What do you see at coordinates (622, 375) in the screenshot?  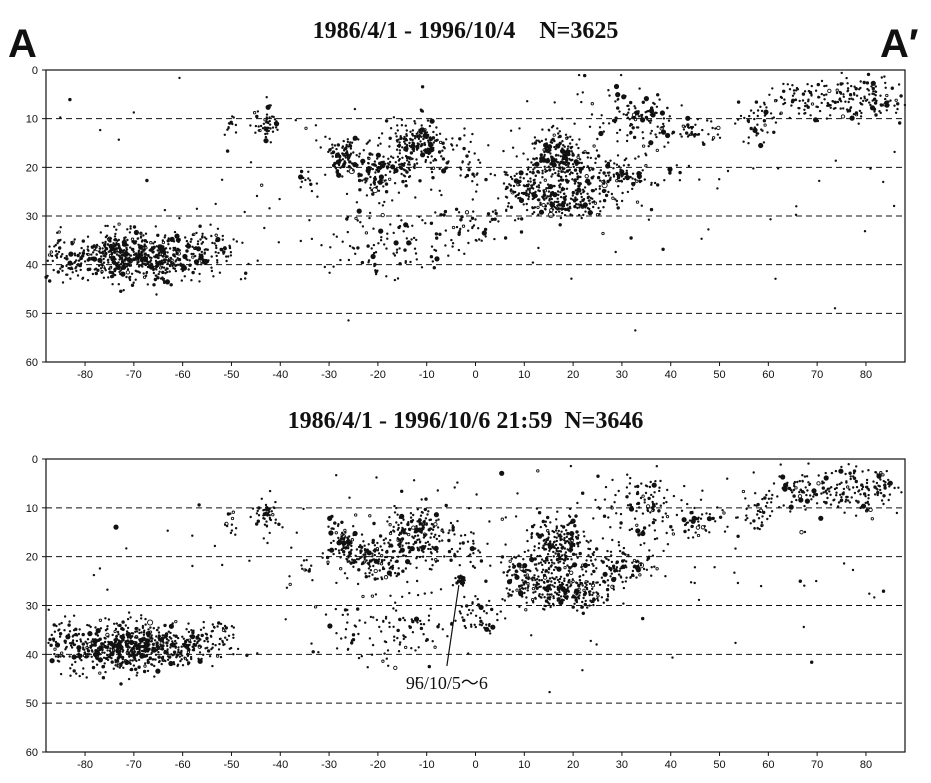 I see `x-tick-label: 30` at bounding box center [622, 375].